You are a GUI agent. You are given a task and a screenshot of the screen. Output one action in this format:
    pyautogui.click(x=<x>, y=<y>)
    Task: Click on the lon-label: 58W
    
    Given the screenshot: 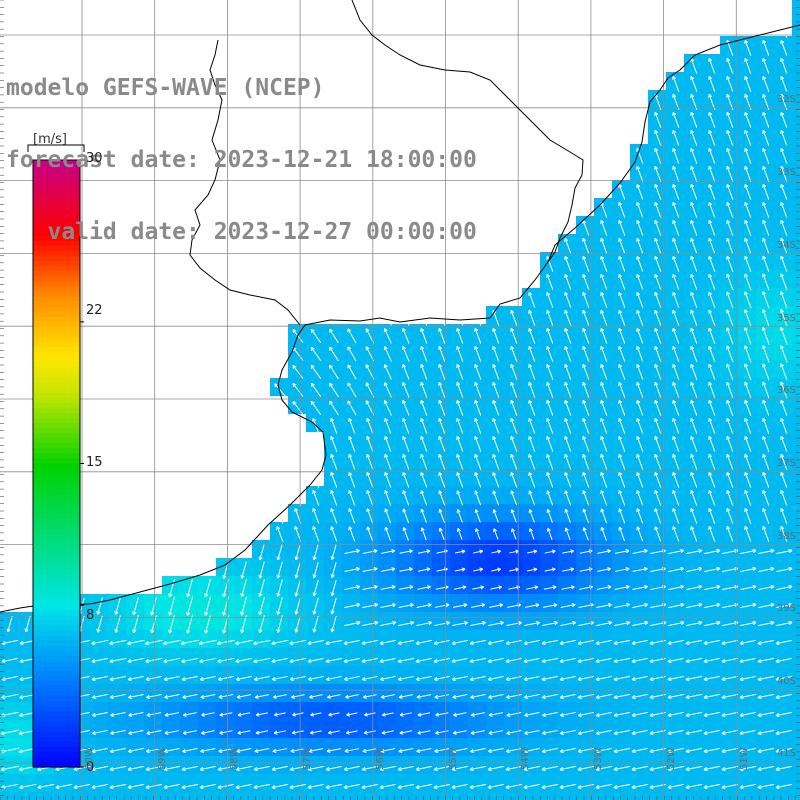 What is the action you would take?
    pyautogui.click(x=234, y=758)
    